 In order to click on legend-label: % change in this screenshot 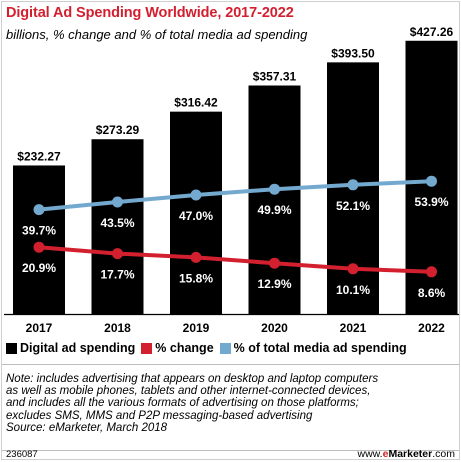, I will do `click(184, 348)`.